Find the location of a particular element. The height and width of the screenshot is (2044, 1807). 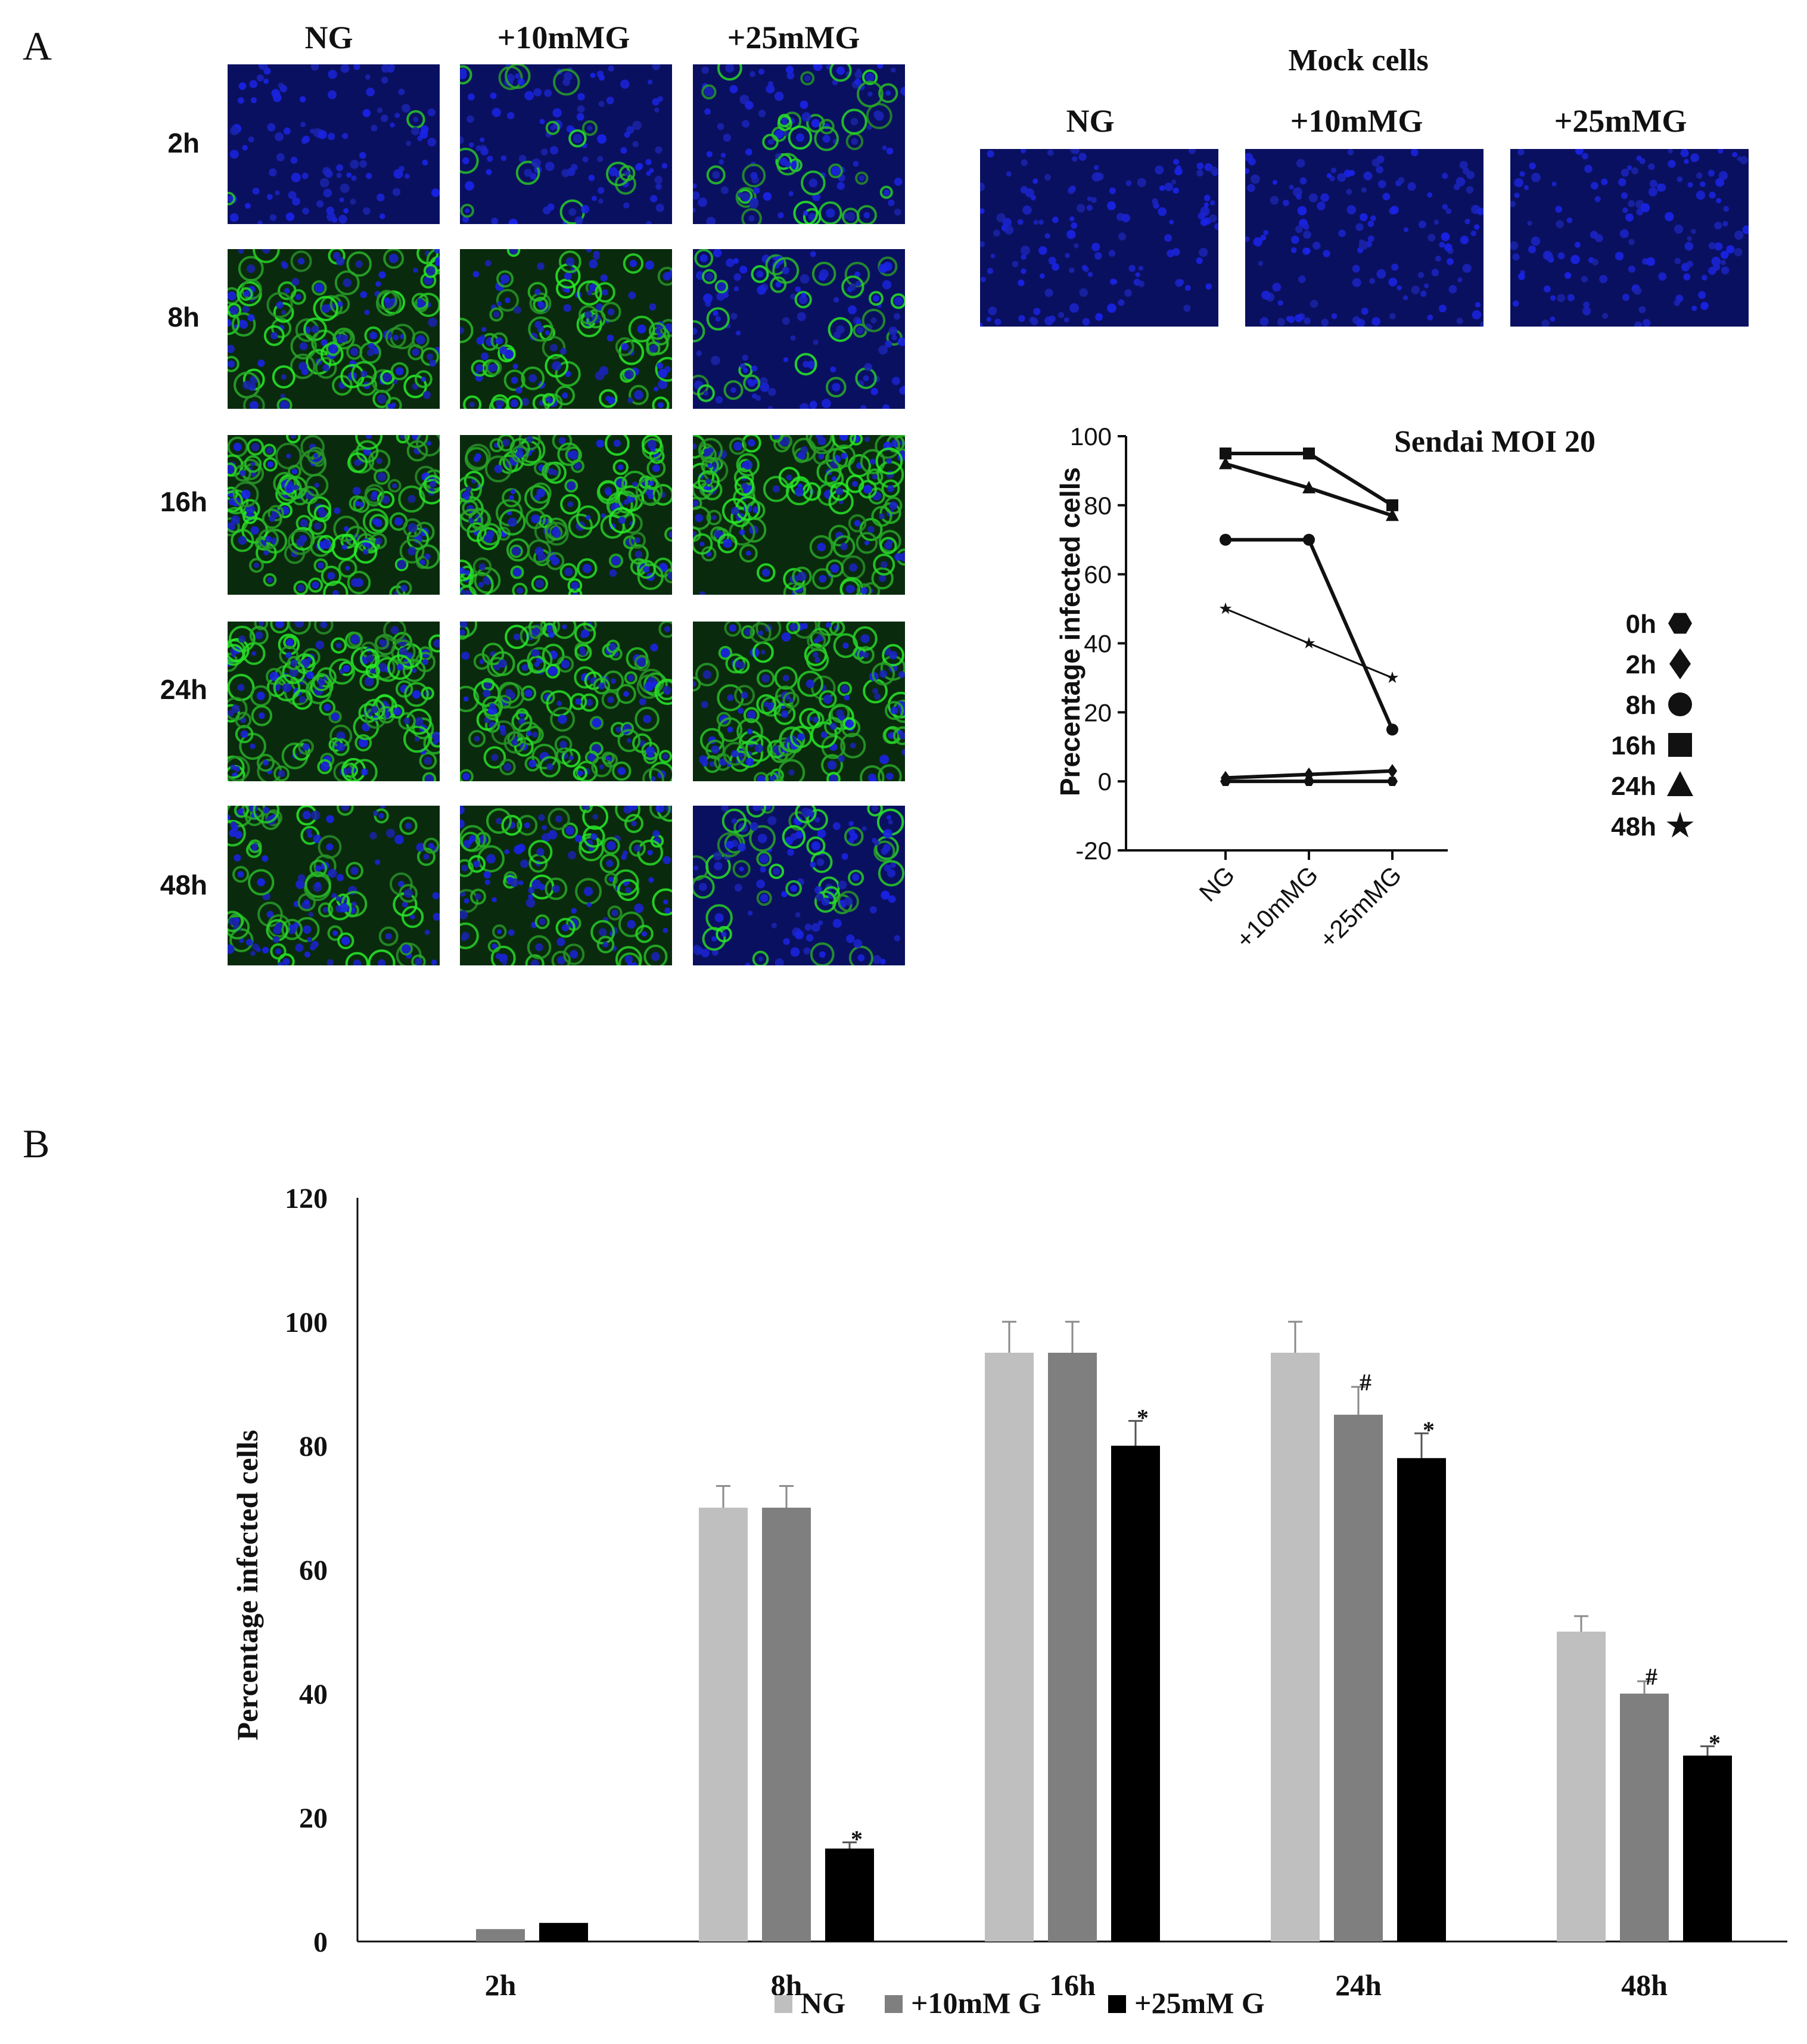

legend-label-+25mM G: +25mM G is located at coordinates (1199, 2003).